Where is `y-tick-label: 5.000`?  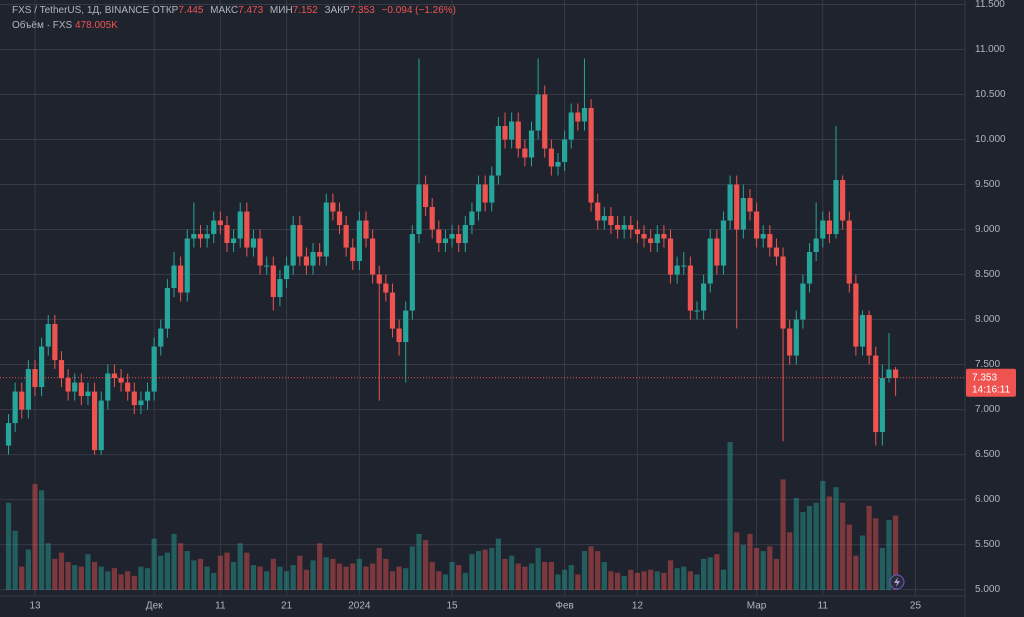 y-tick-label: 5.000 is located at coordinates (987, 589).